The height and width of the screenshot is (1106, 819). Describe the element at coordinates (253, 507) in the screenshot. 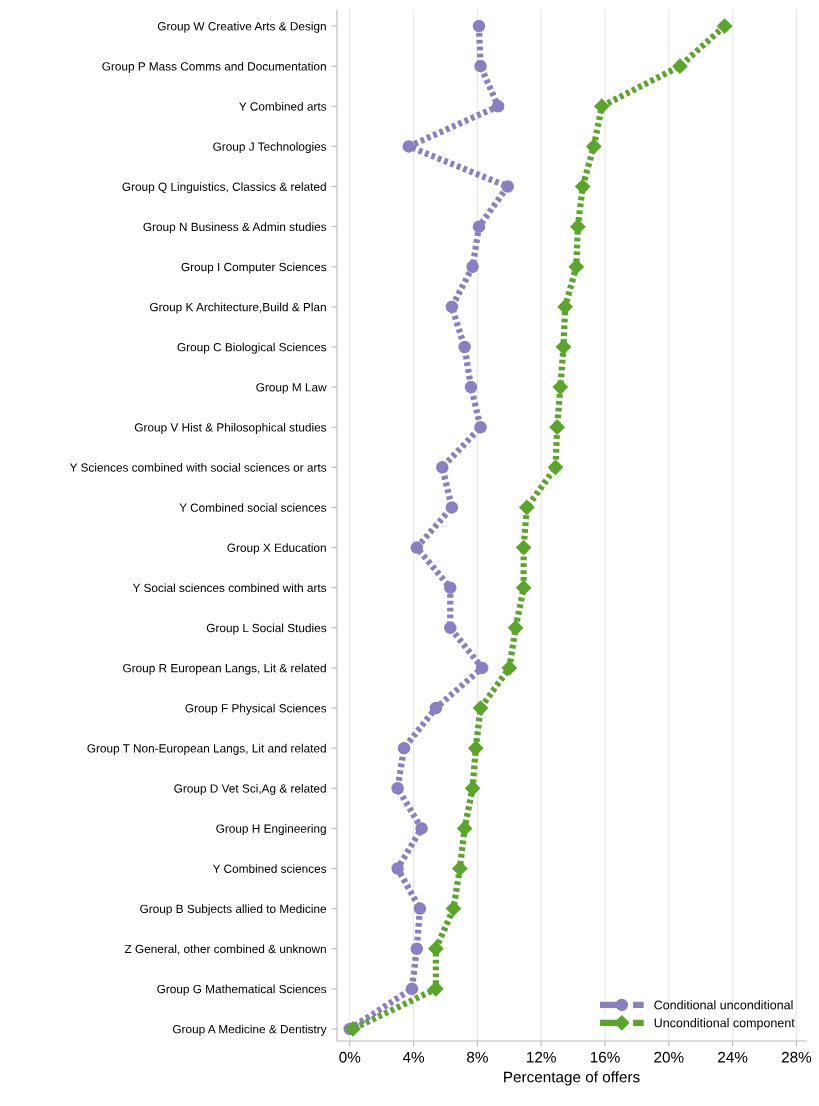

I see `y-tick-label: Y Combined social sciences` at that location.